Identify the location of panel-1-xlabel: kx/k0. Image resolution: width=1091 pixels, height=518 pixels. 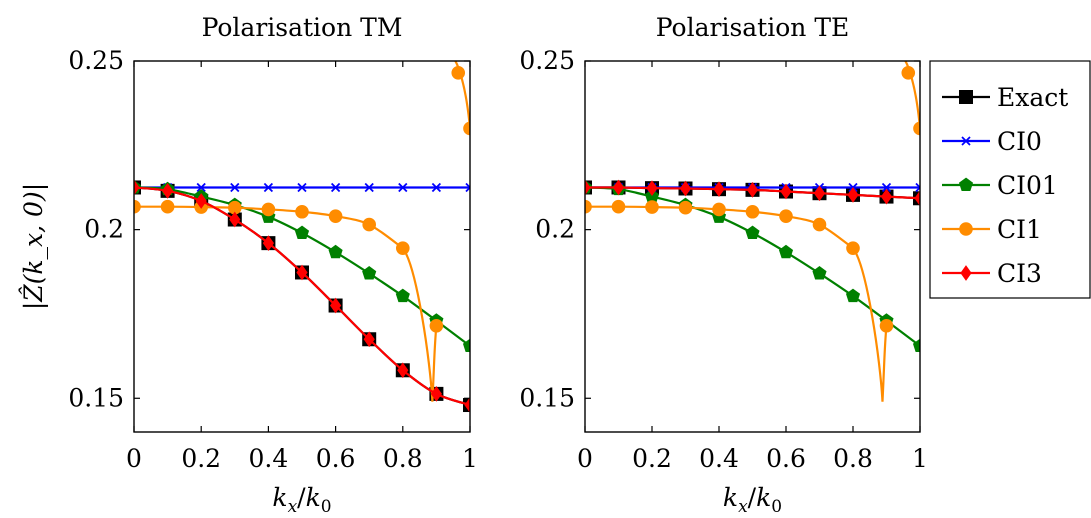
(752, 500).